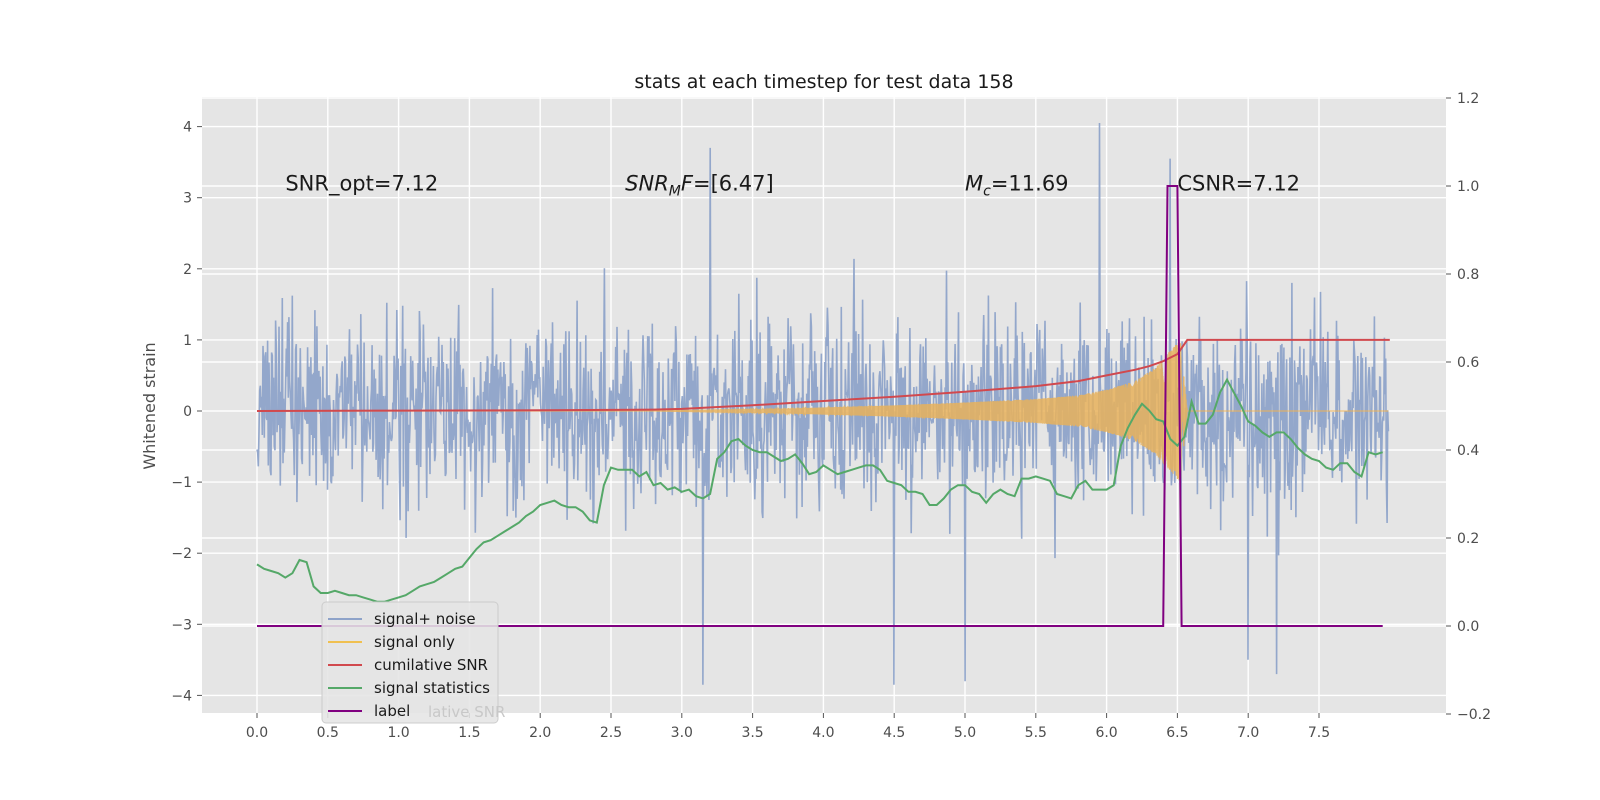  What do you see at coordinates (181, 483) in the screenshot?
I see `y-tick-label: −1` at bounding box center [181, 483].